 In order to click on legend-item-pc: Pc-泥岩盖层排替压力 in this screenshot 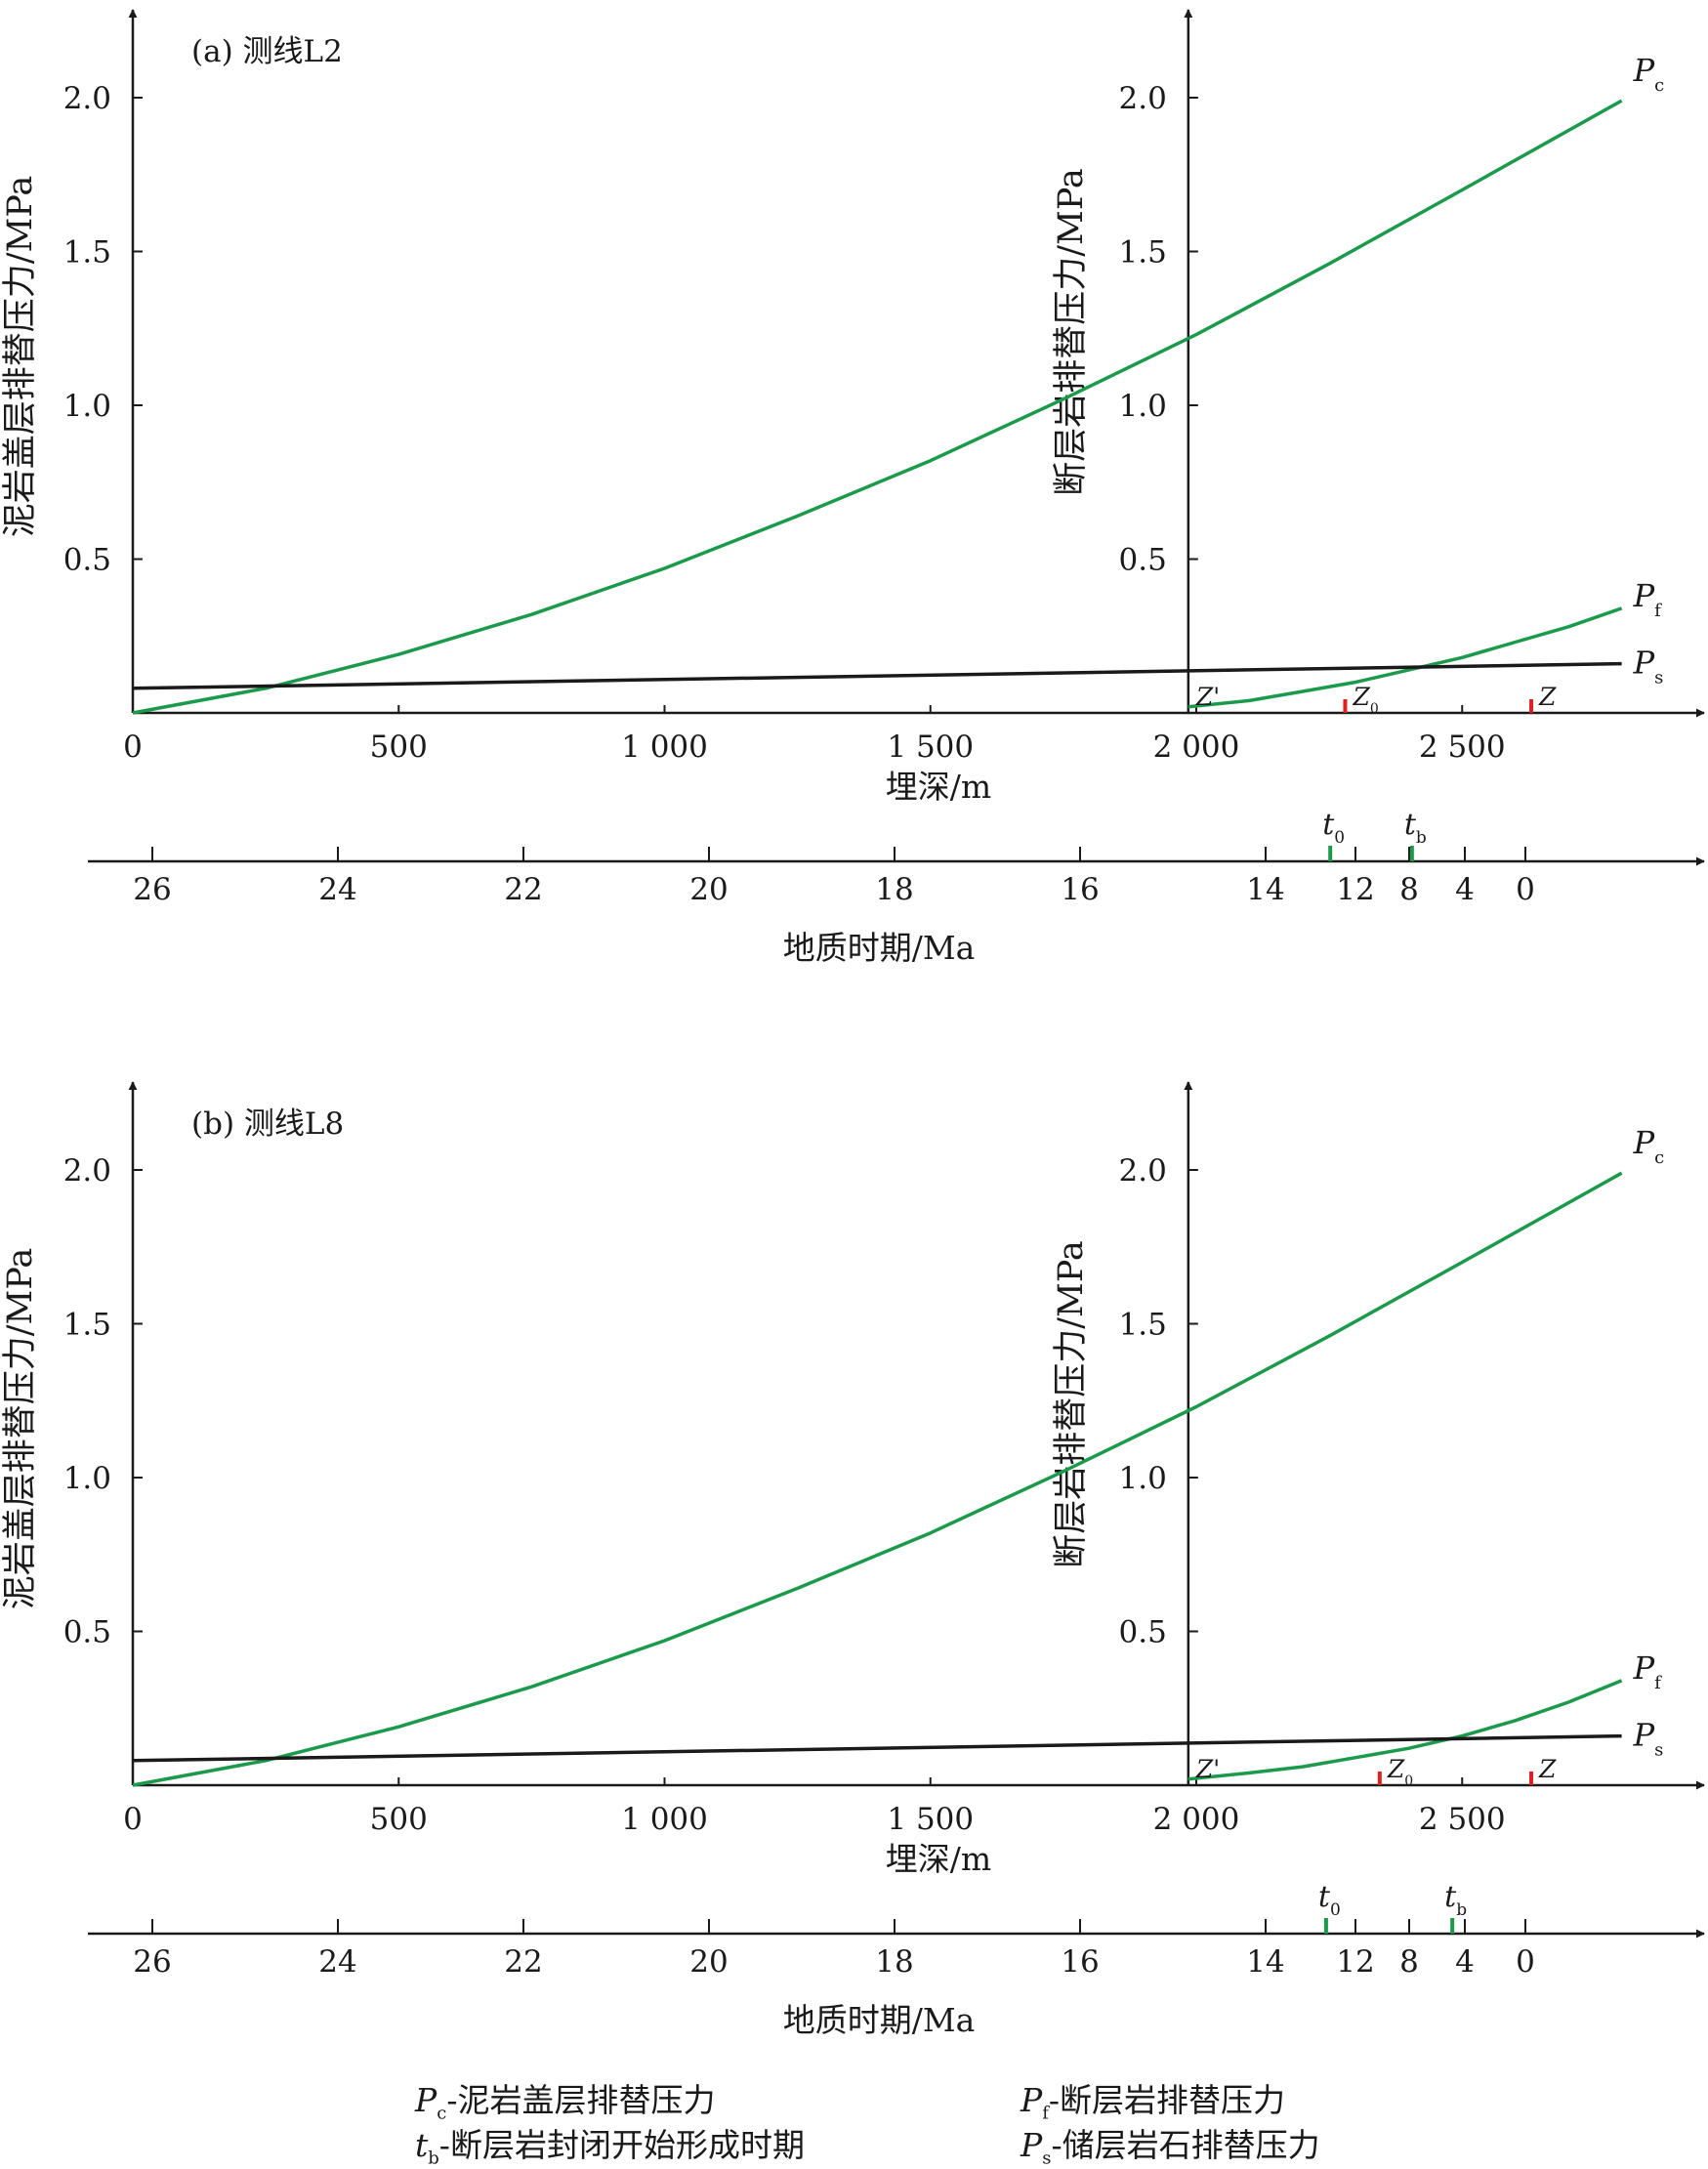, I will do `click(566, 2102)`.